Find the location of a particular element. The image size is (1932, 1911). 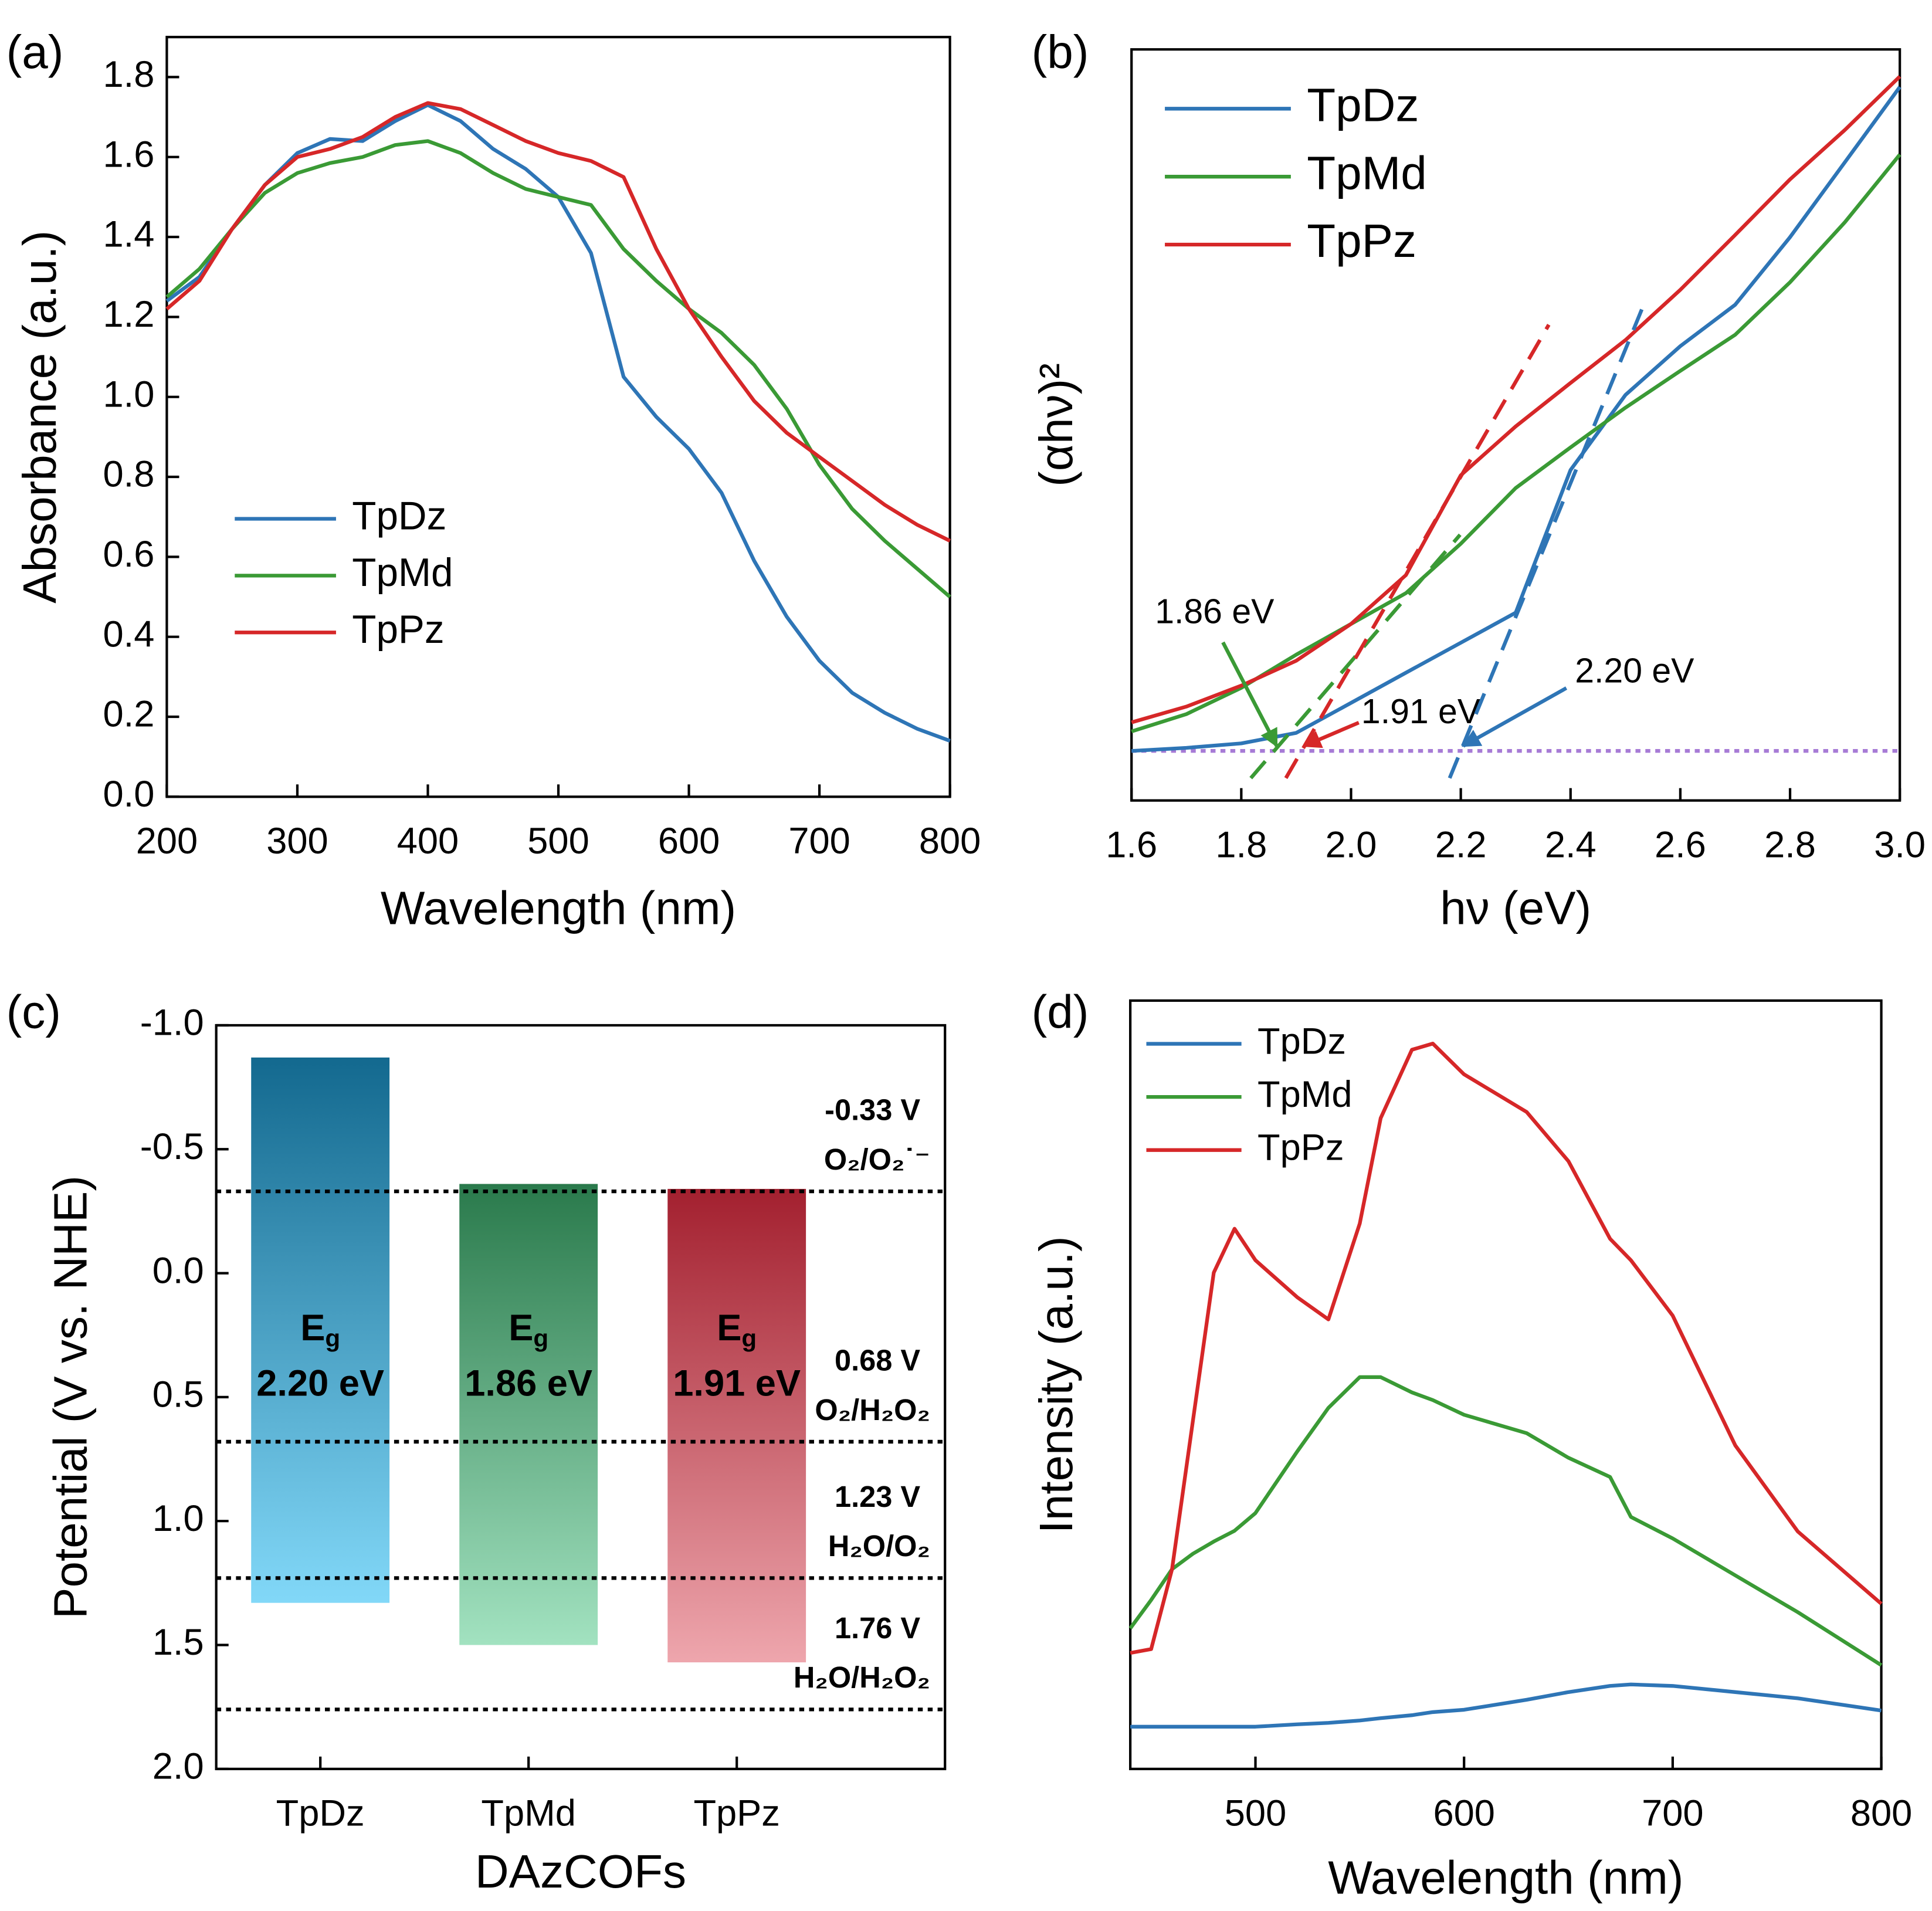

y-tick-label: 2.0 is located at coordinates (178, 1767).